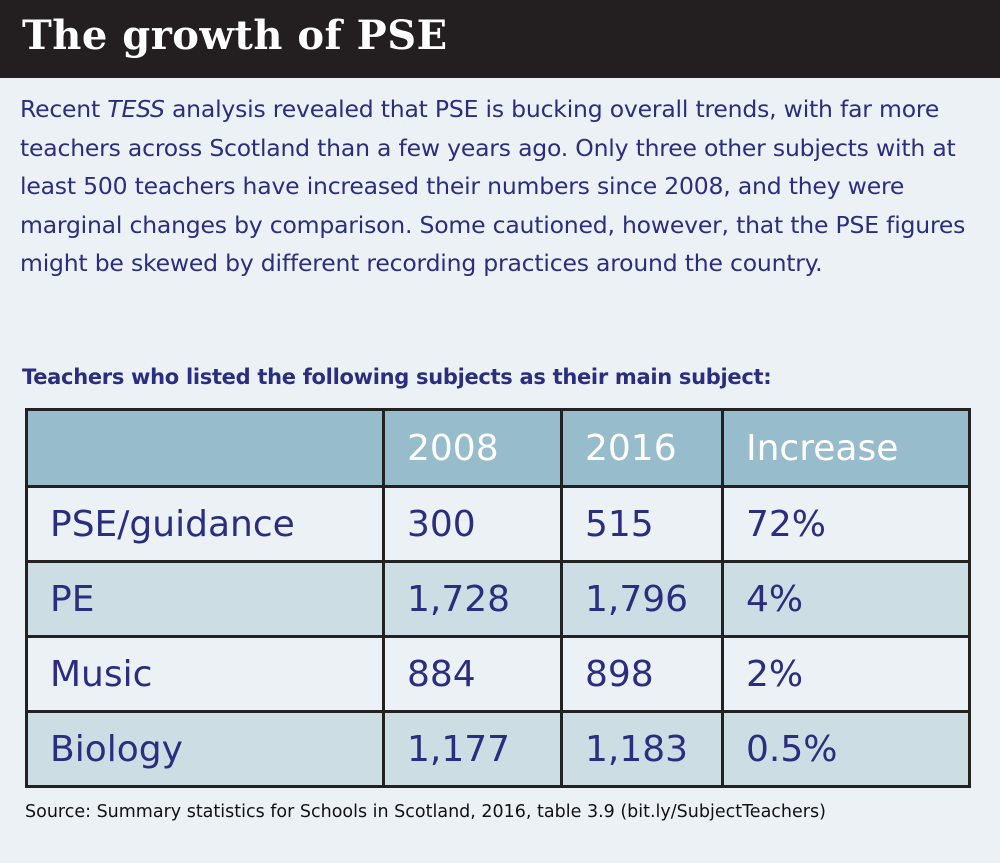 The height and width of the screenshot is (863, 1000). Describe the element at coordinates (205, 599) in the screenshot. I see `row-label: PE` at that location.